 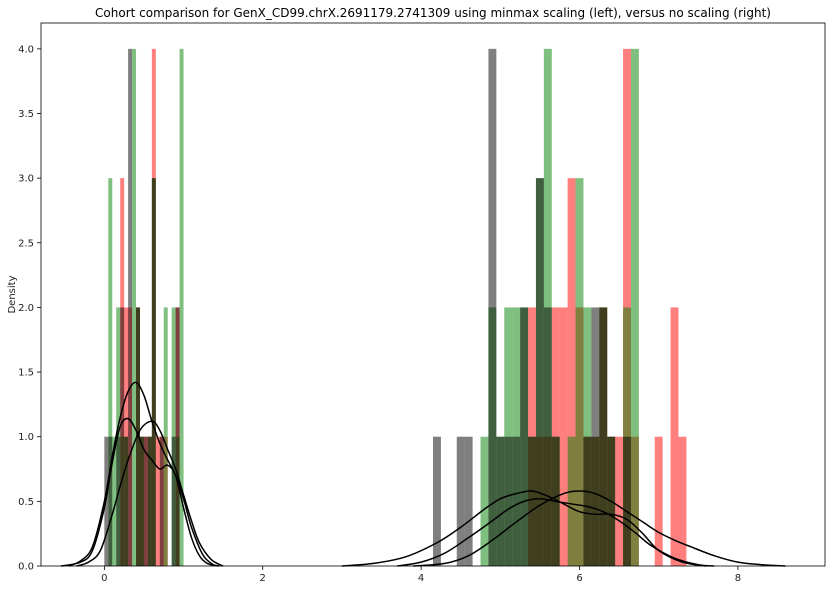 I want to click on y-tick-label-7: 3.5, so click(x=26, y=114).